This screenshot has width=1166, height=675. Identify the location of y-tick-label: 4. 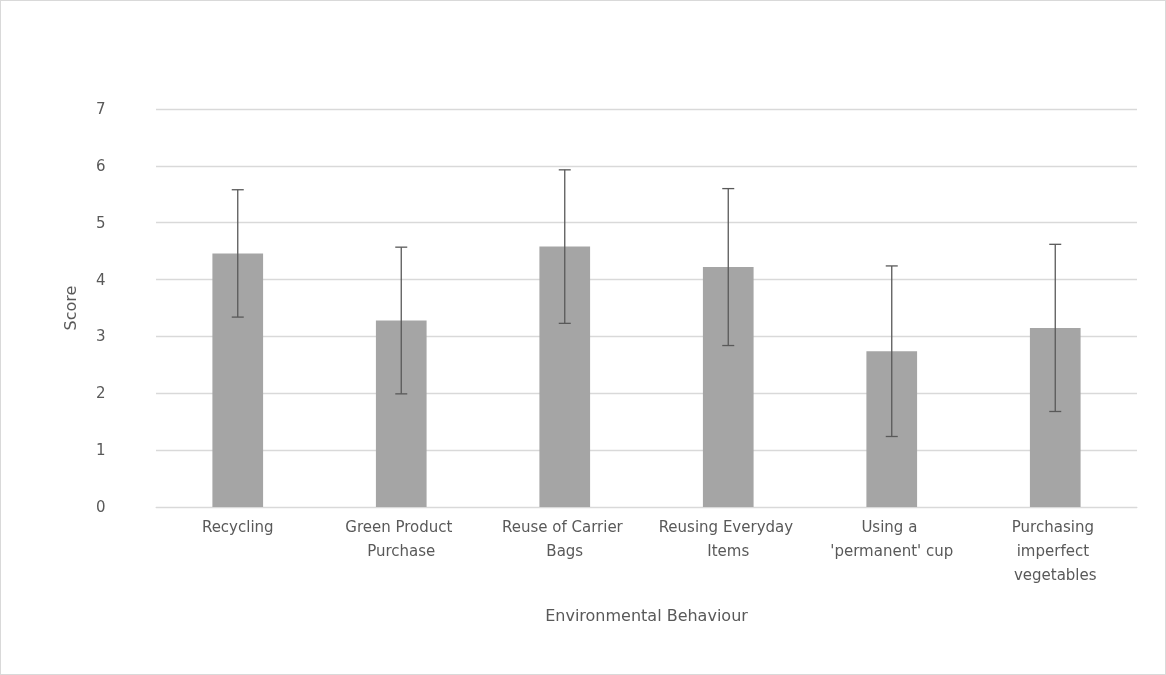
(101, 279).